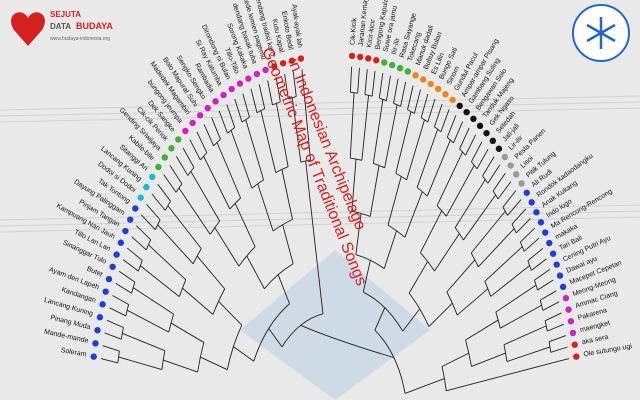 The image size is (640, 400). I want to click on logo-text: SEJUTA, so click(65, 14).